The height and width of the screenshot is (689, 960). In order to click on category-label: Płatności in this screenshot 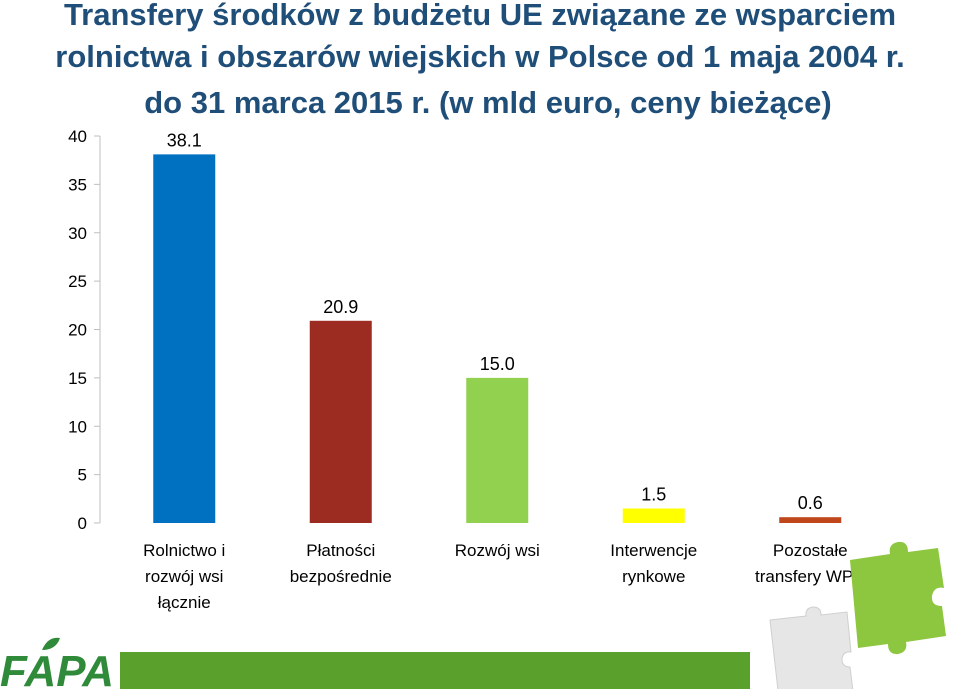, I will do `click(340, 550)`.